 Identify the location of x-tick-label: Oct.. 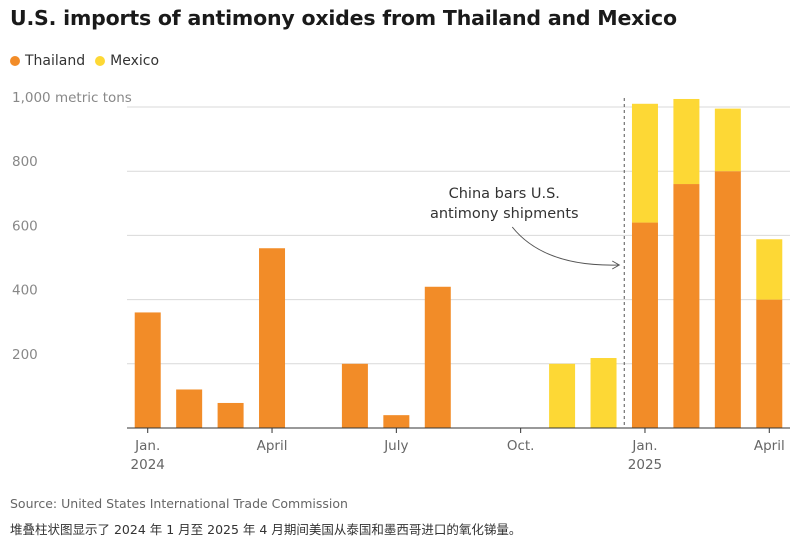
(521, 446).